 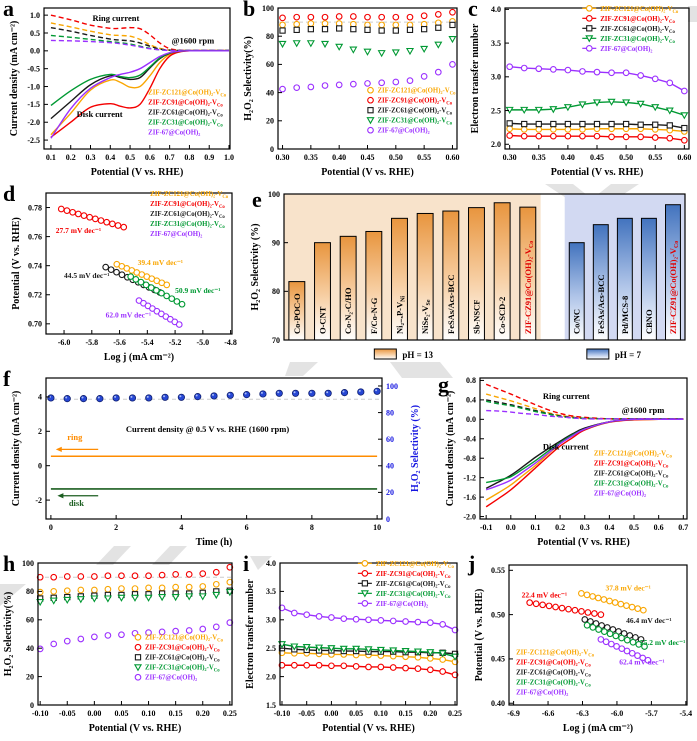 What do you see at coordinates (544, 594) in the screenshot?
I see `svg-text: 22.4 mV dec⁻¹` at bounding box center [544, 594].